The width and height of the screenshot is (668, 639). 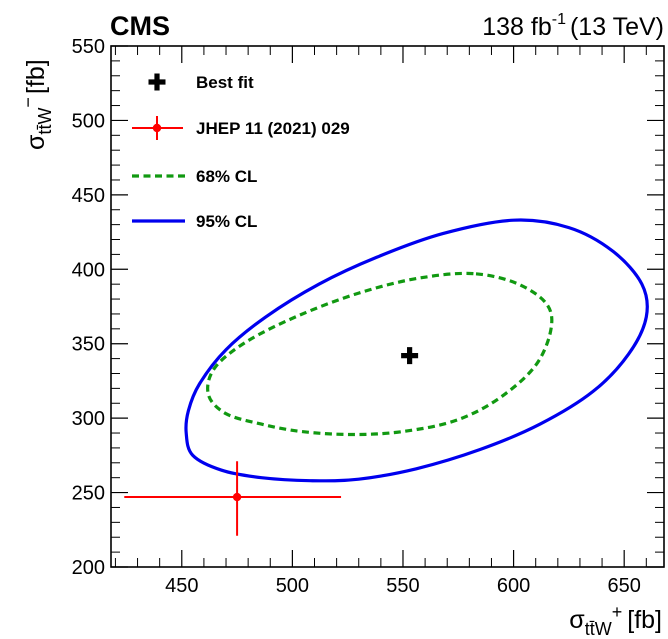 What do you see at coordinates (237, 497) in the screenshot?
I see `reference-point` at bounding box center [237, 497].